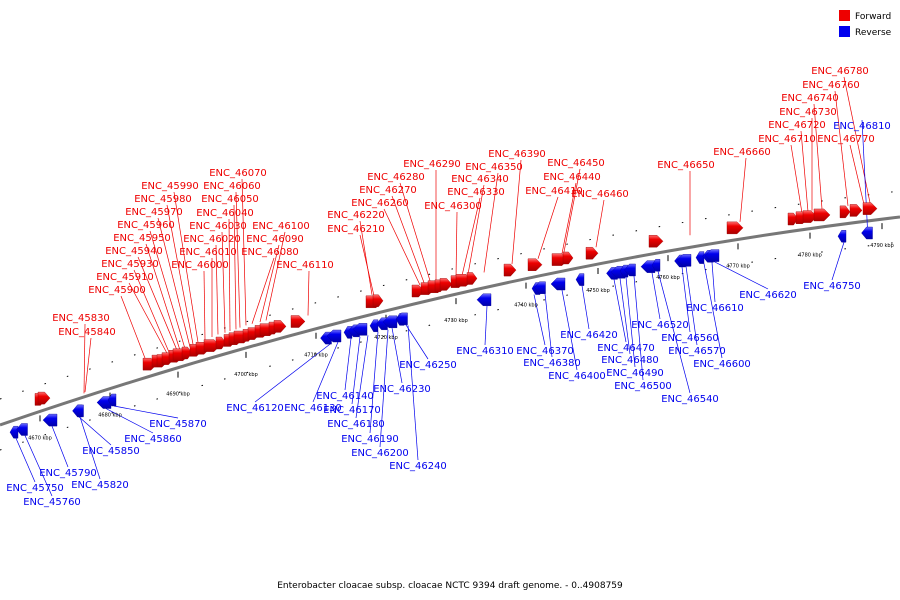  Describe the element at coordinates (810, 98) in the screenshot. I see `forward-gene-label: ENC_46740` at that location.